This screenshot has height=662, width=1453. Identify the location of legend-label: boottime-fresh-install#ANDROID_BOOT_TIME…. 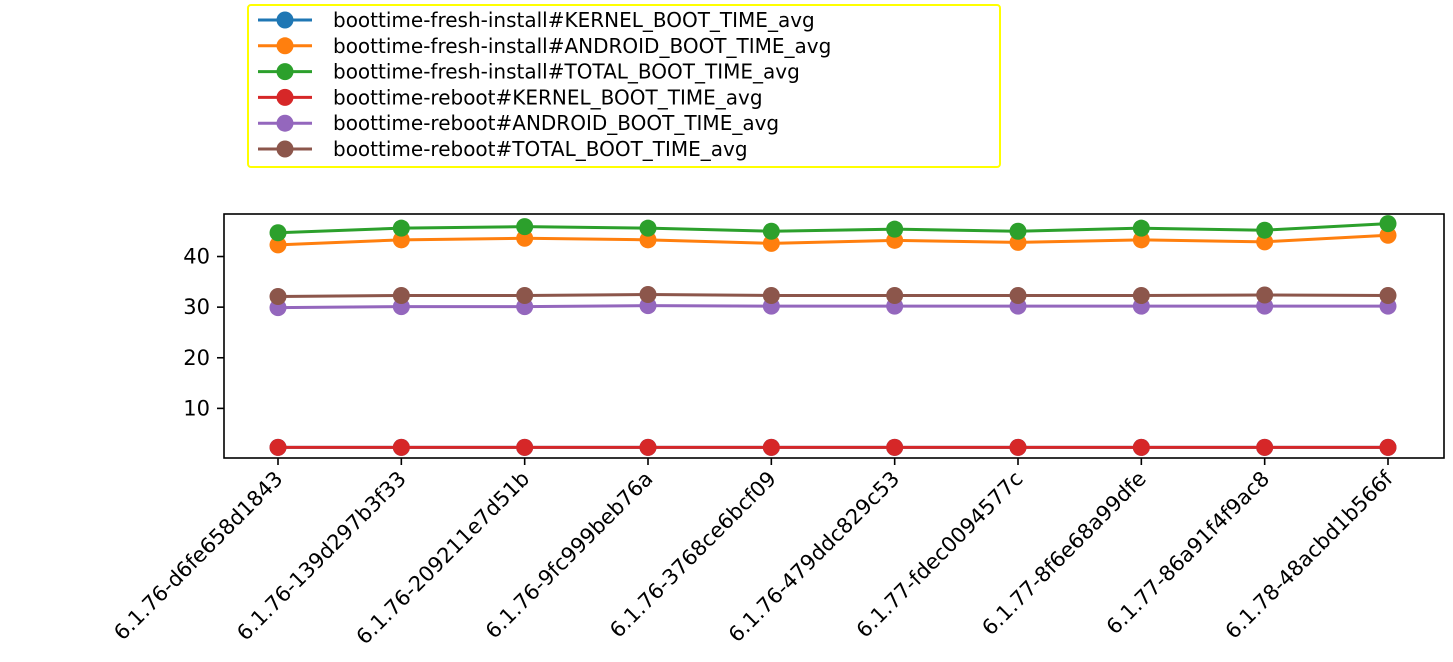
(582, 46).